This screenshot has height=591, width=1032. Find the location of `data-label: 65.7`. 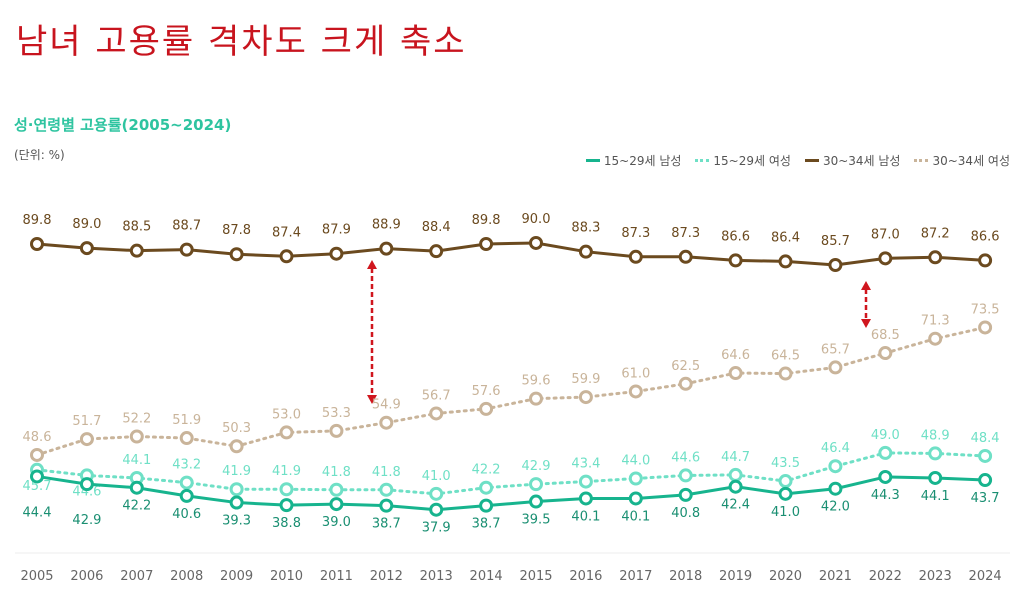

data-label: 65.7 is located at coordinates (835, 349).